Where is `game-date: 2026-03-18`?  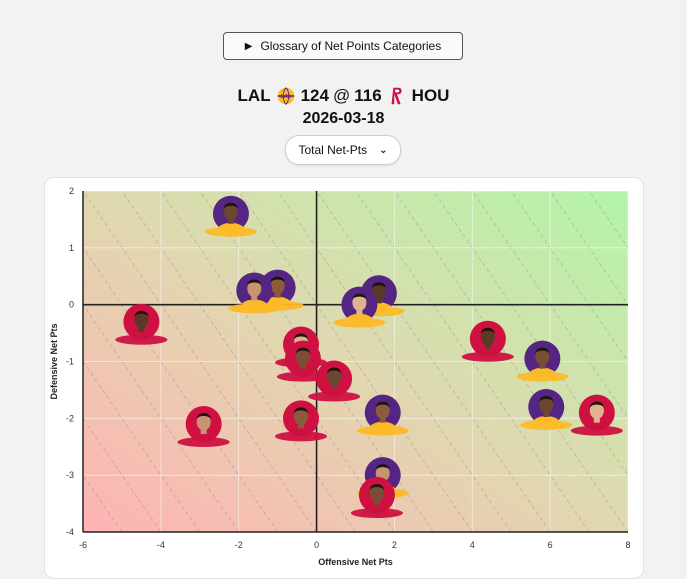
game-date: 2026-03-18 is located at coordinates (343, 118).